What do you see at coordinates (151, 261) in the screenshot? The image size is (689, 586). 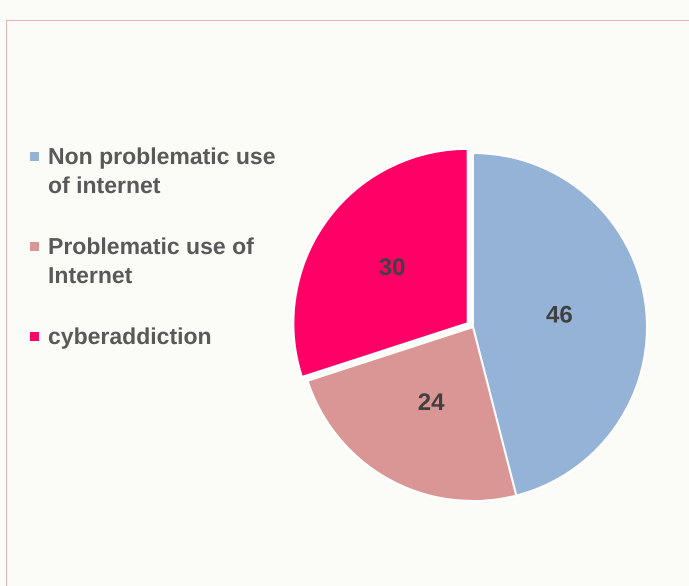 I see `legend-label: Problematic use of Internet` at bounding box center [151, 261].